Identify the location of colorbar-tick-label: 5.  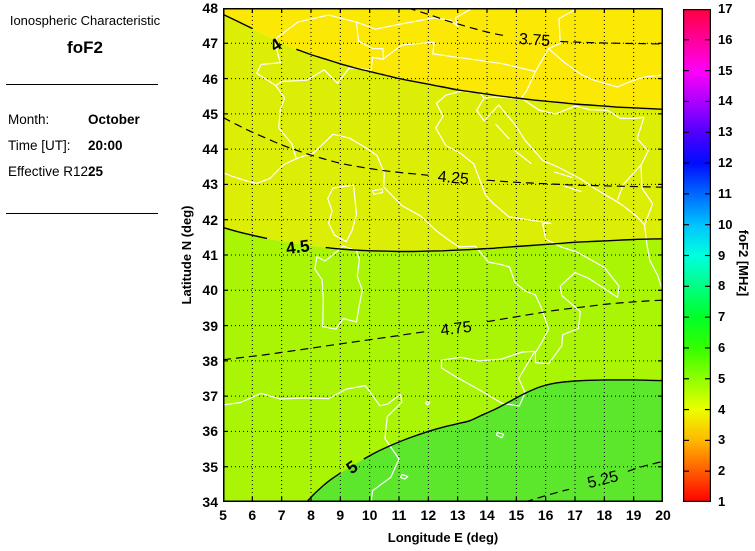
(722, 378).